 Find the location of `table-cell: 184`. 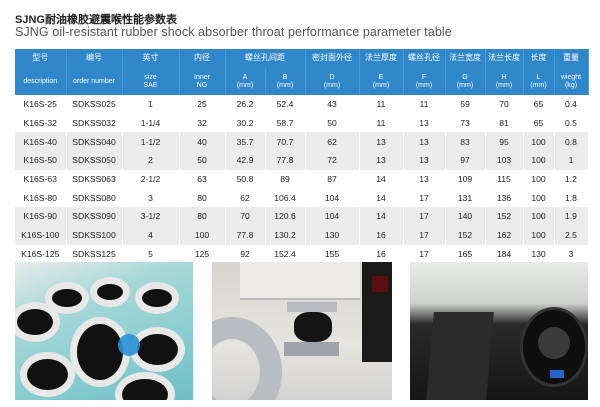

table-cell: 184 is located at coordinates (504, 254).